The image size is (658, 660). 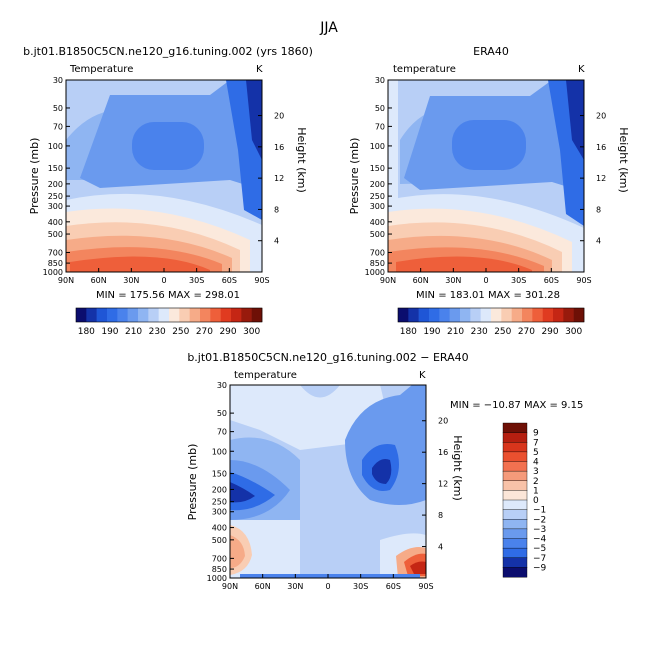 I want to click on colorbar-label: −7, so click(x=539, y=559).